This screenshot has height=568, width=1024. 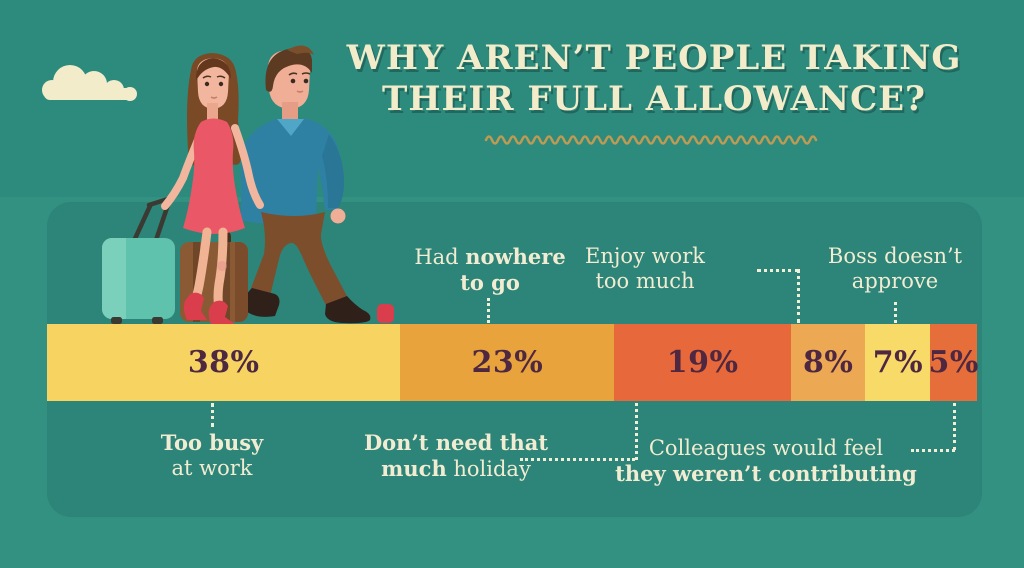 I want to click on callout-text: holiday, so click(x=488, y=469).